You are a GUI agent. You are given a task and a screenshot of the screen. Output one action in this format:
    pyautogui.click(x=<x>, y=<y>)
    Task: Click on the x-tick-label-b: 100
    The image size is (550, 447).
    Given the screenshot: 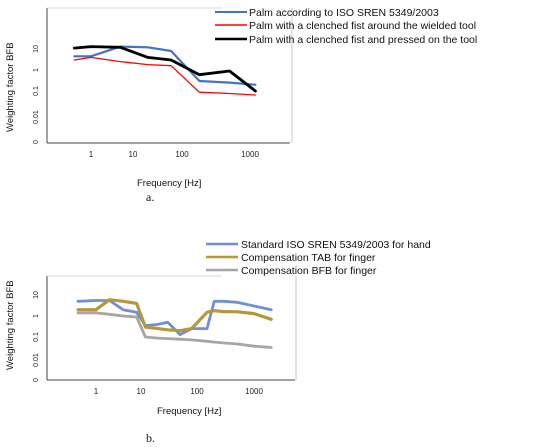 What is the action you would take?
    pyautogui.click(x=197, y=391)
    